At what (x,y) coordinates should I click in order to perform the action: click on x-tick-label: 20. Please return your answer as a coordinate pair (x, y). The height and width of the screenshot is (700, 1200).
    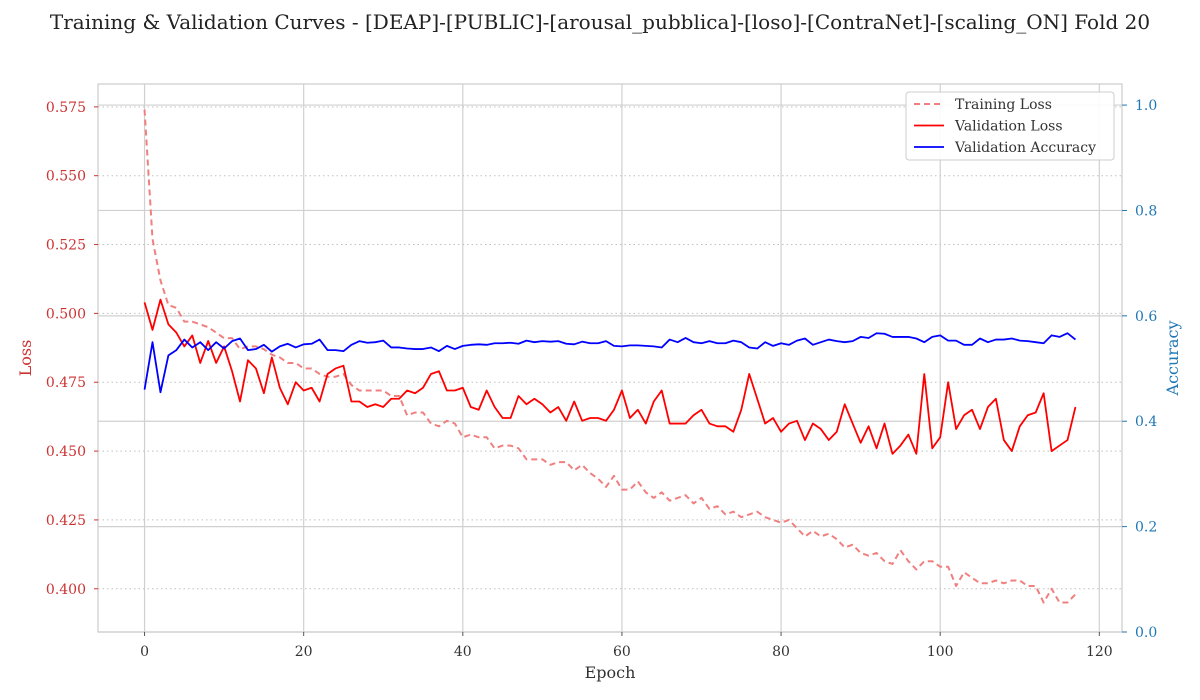
    Looking at the image, I should click on (304, 652).